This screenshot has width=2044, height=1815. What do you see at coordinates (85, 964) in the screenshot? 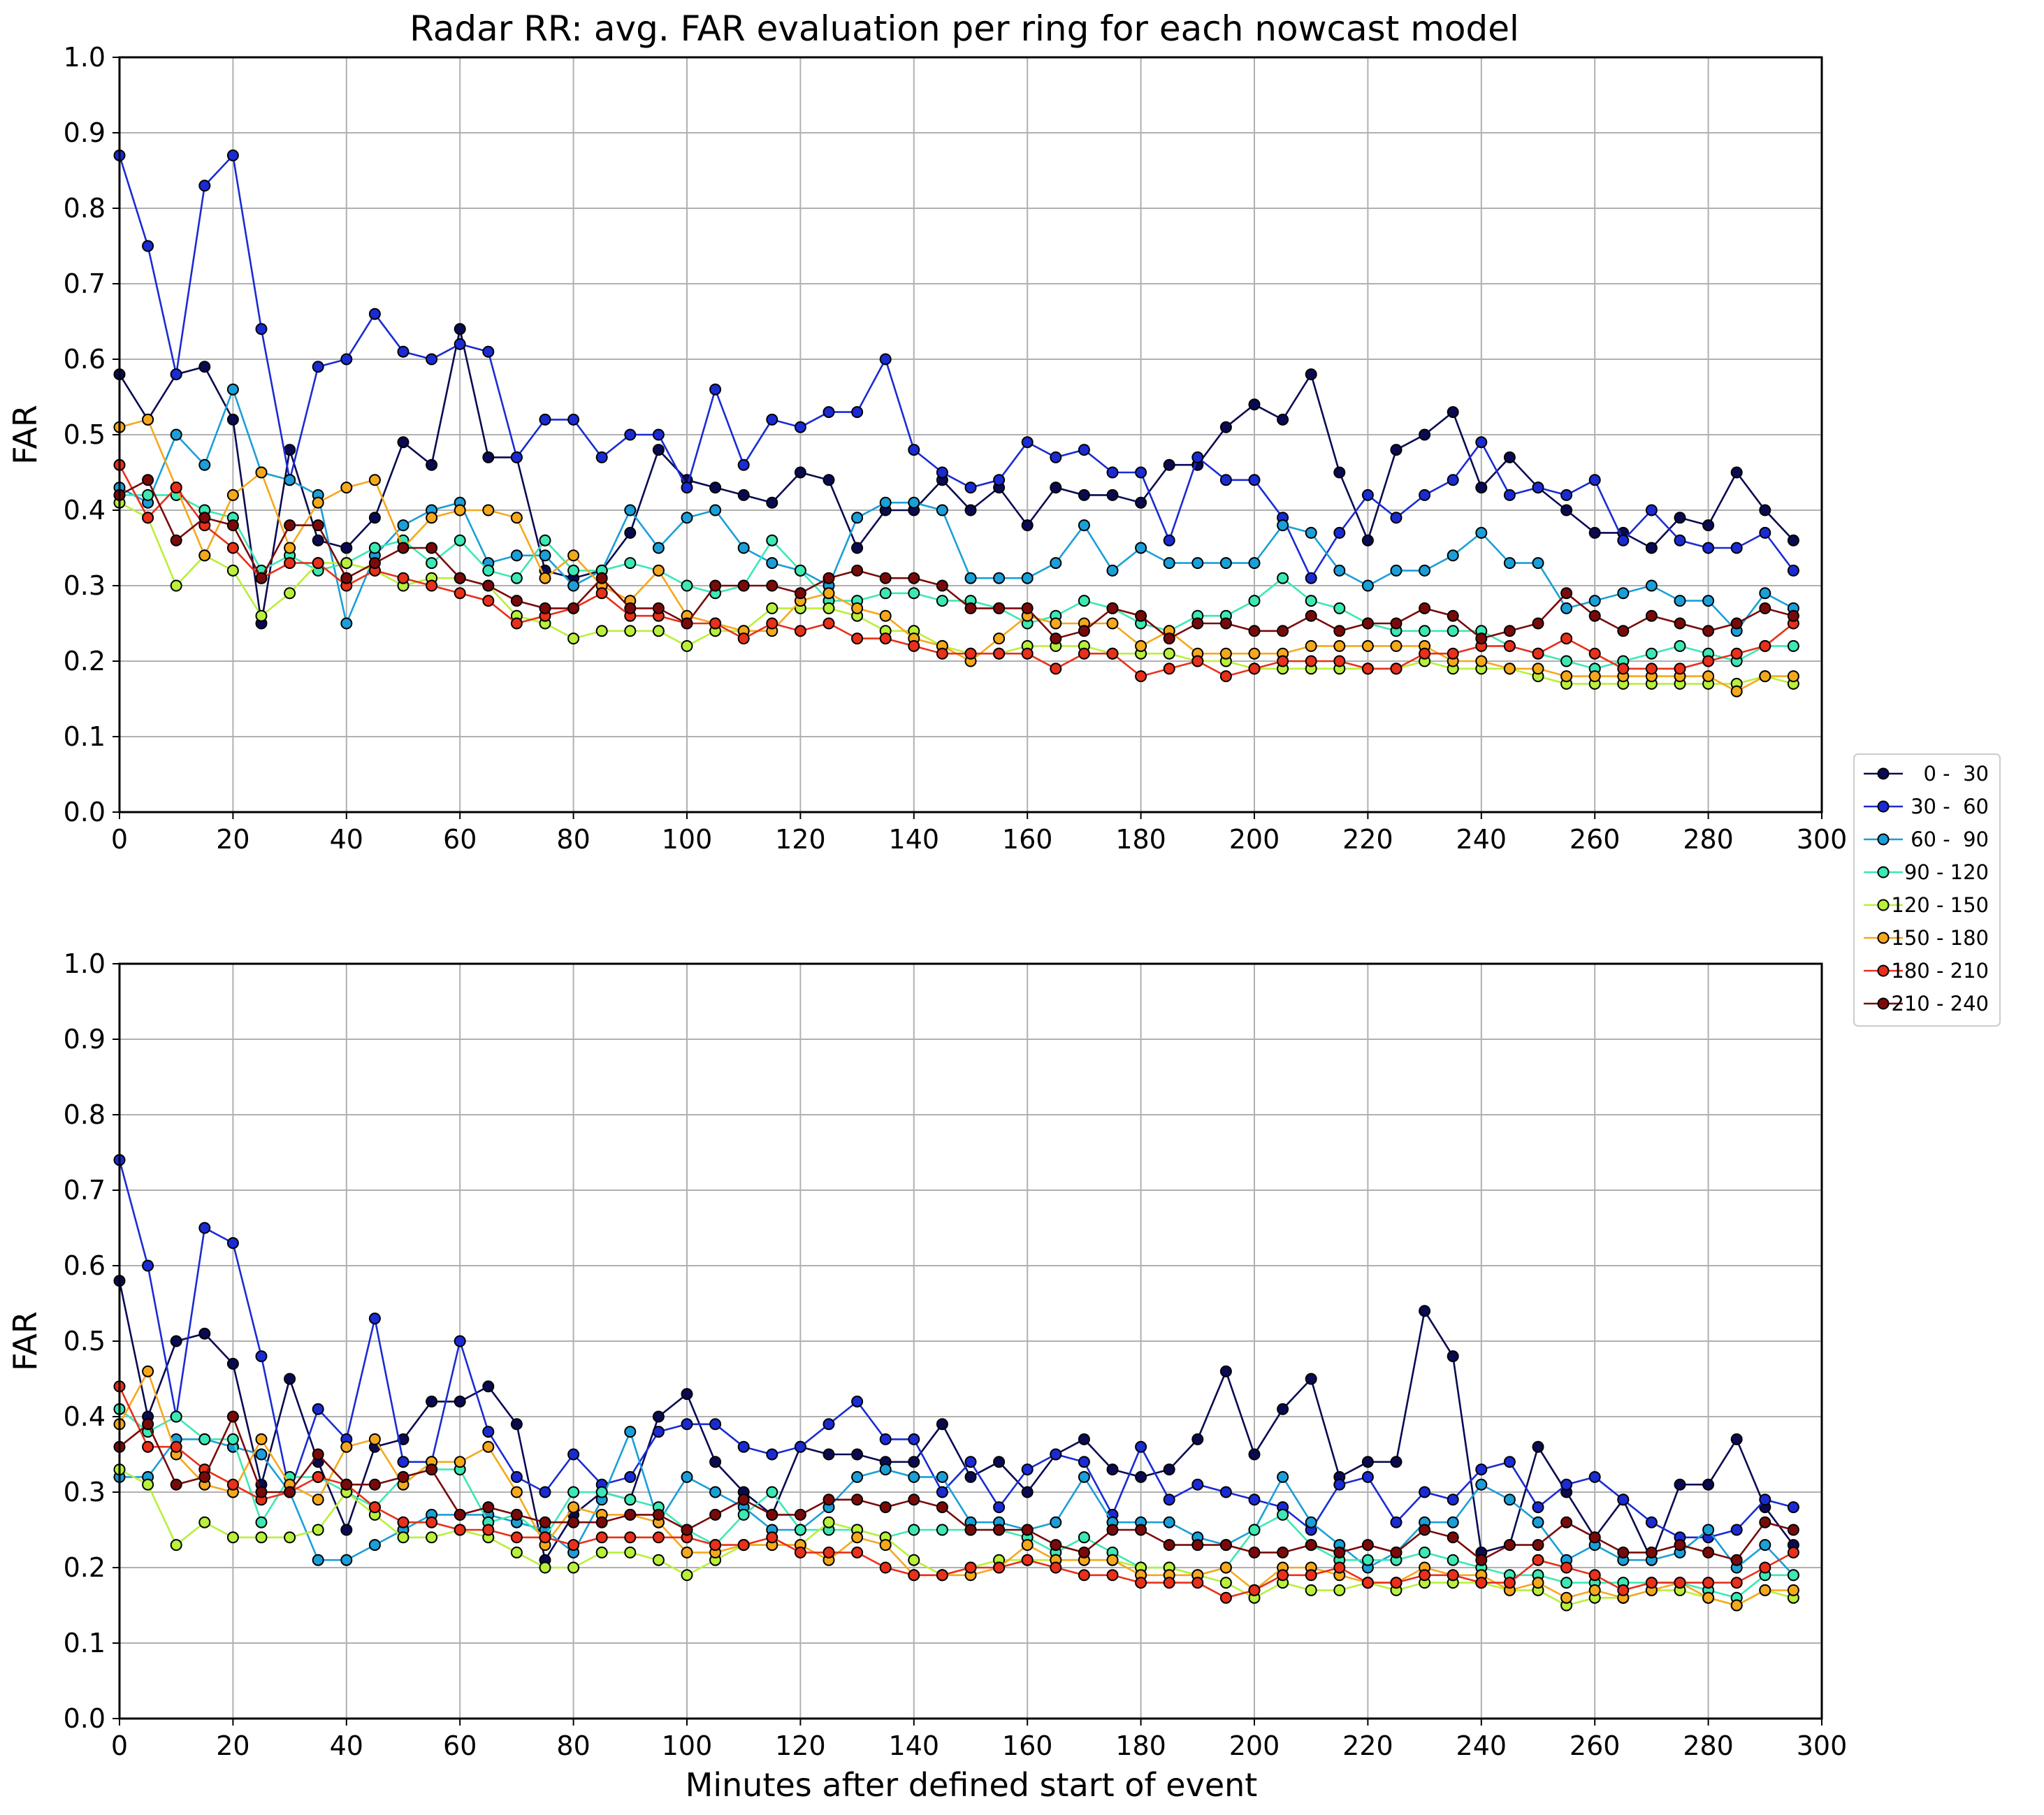
I see `y-tick-label: 1.0` at bounding box center [85, 964].